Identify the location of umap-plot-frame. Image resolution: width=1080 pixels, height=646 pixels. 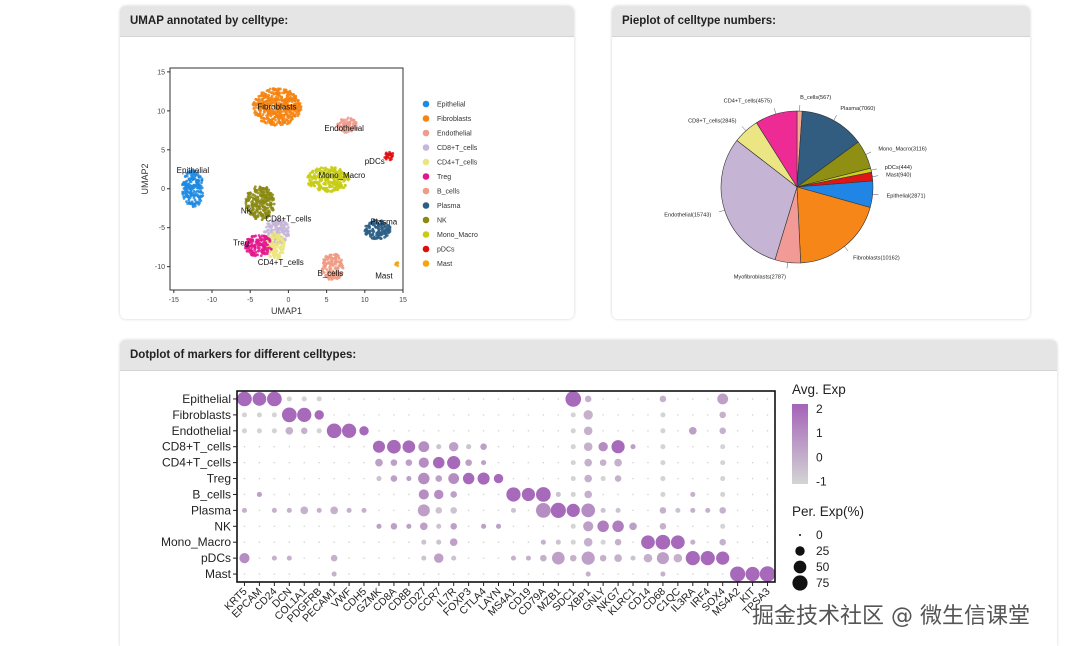
(286, 179).